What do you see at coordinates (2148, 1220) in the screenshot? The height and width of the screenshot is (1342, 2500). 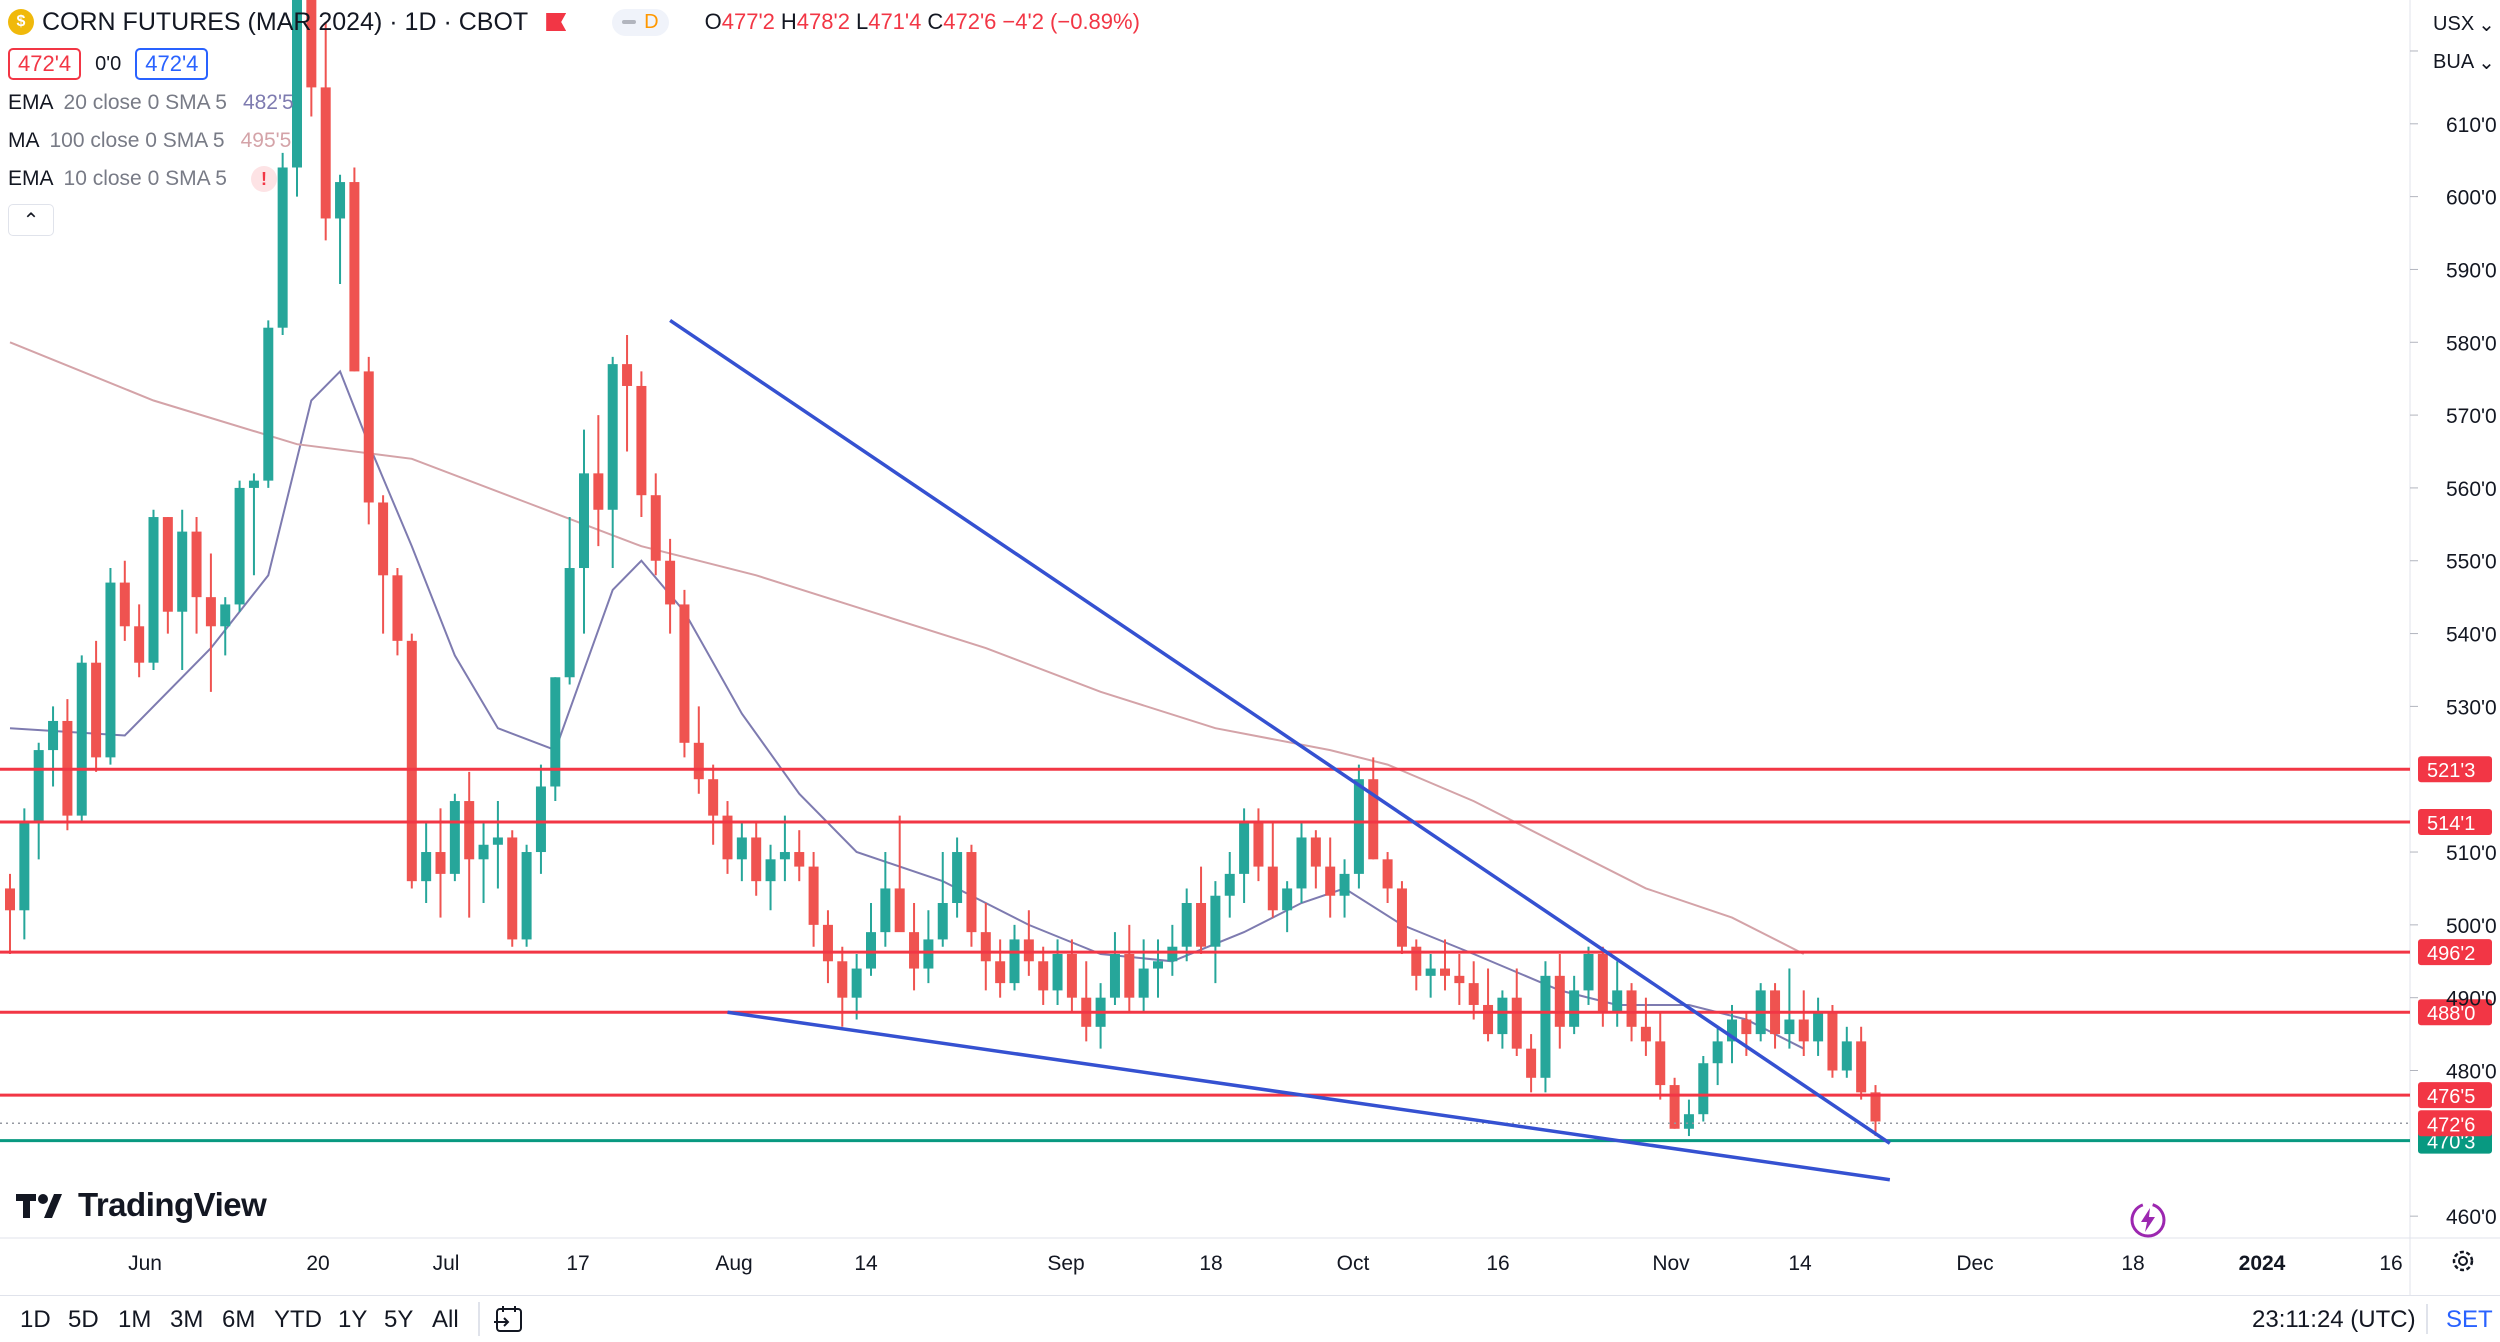 I see `lightning-icon` at bounding box center [2148, 1220].